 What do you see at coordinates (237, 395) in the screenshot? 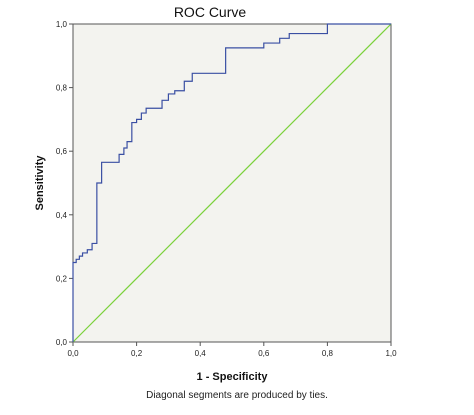
I see `footnote: Diagonal segments are produced by ties.` at bounding box center [237, 395].